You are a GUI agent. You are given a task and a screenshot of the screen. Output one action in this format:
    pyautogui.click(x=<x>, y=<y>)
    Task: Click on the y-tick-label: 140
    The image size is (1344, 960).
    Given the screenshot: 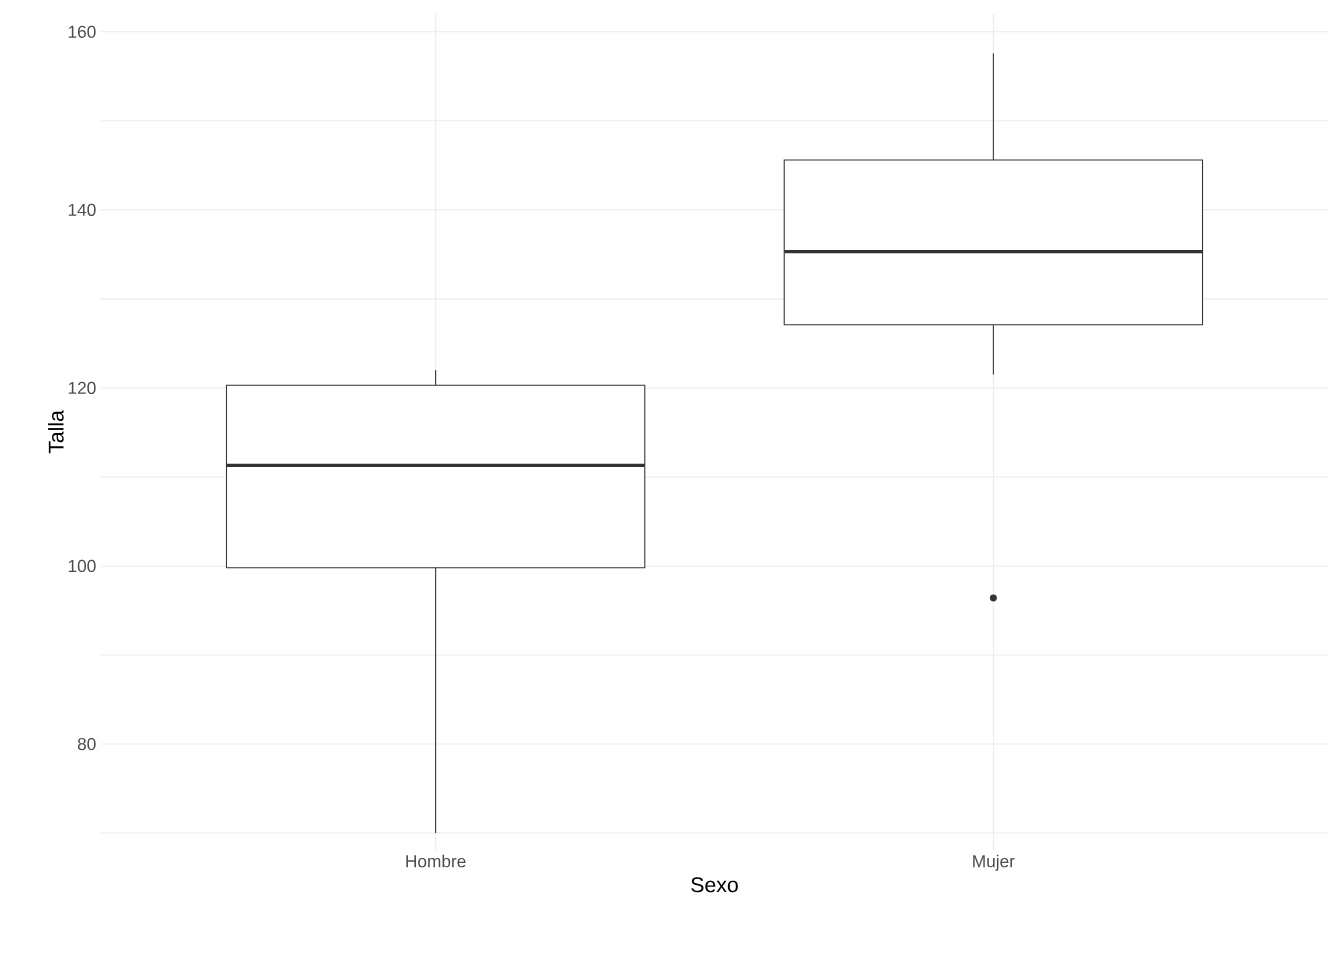 What is the action you would take?
    pyautogui.click(x=82, y=209)
    